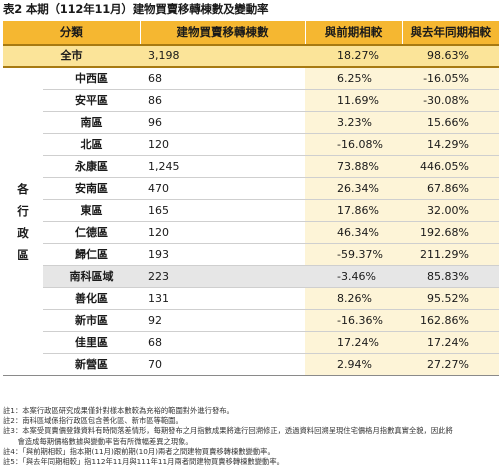 The image size is (503, 470). What do you see at coordinates (222, 320) in the screenshot?
I see `district-count: 92` at bounding box center [222, 320].